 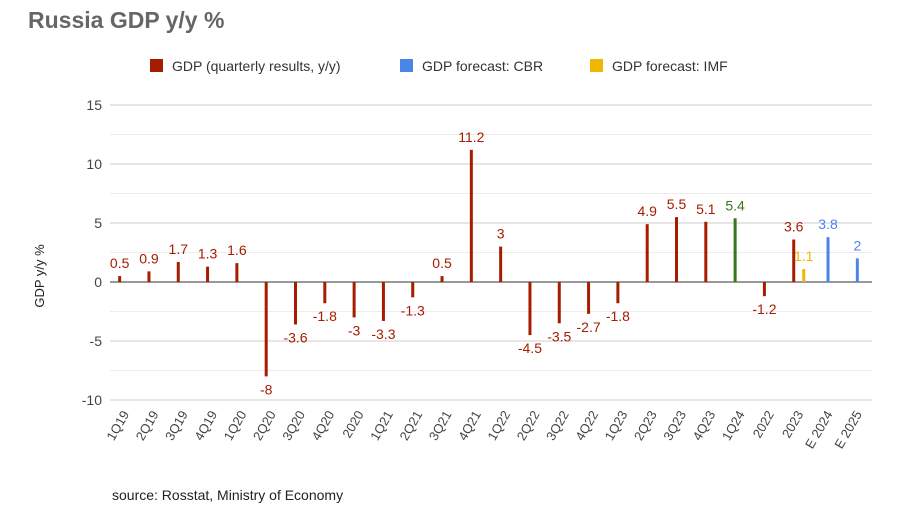 What do you see at coordinates (205, 425) in the screenshot?
I see `x-tick-label: 4Q19` at bounding box center [205, 425].